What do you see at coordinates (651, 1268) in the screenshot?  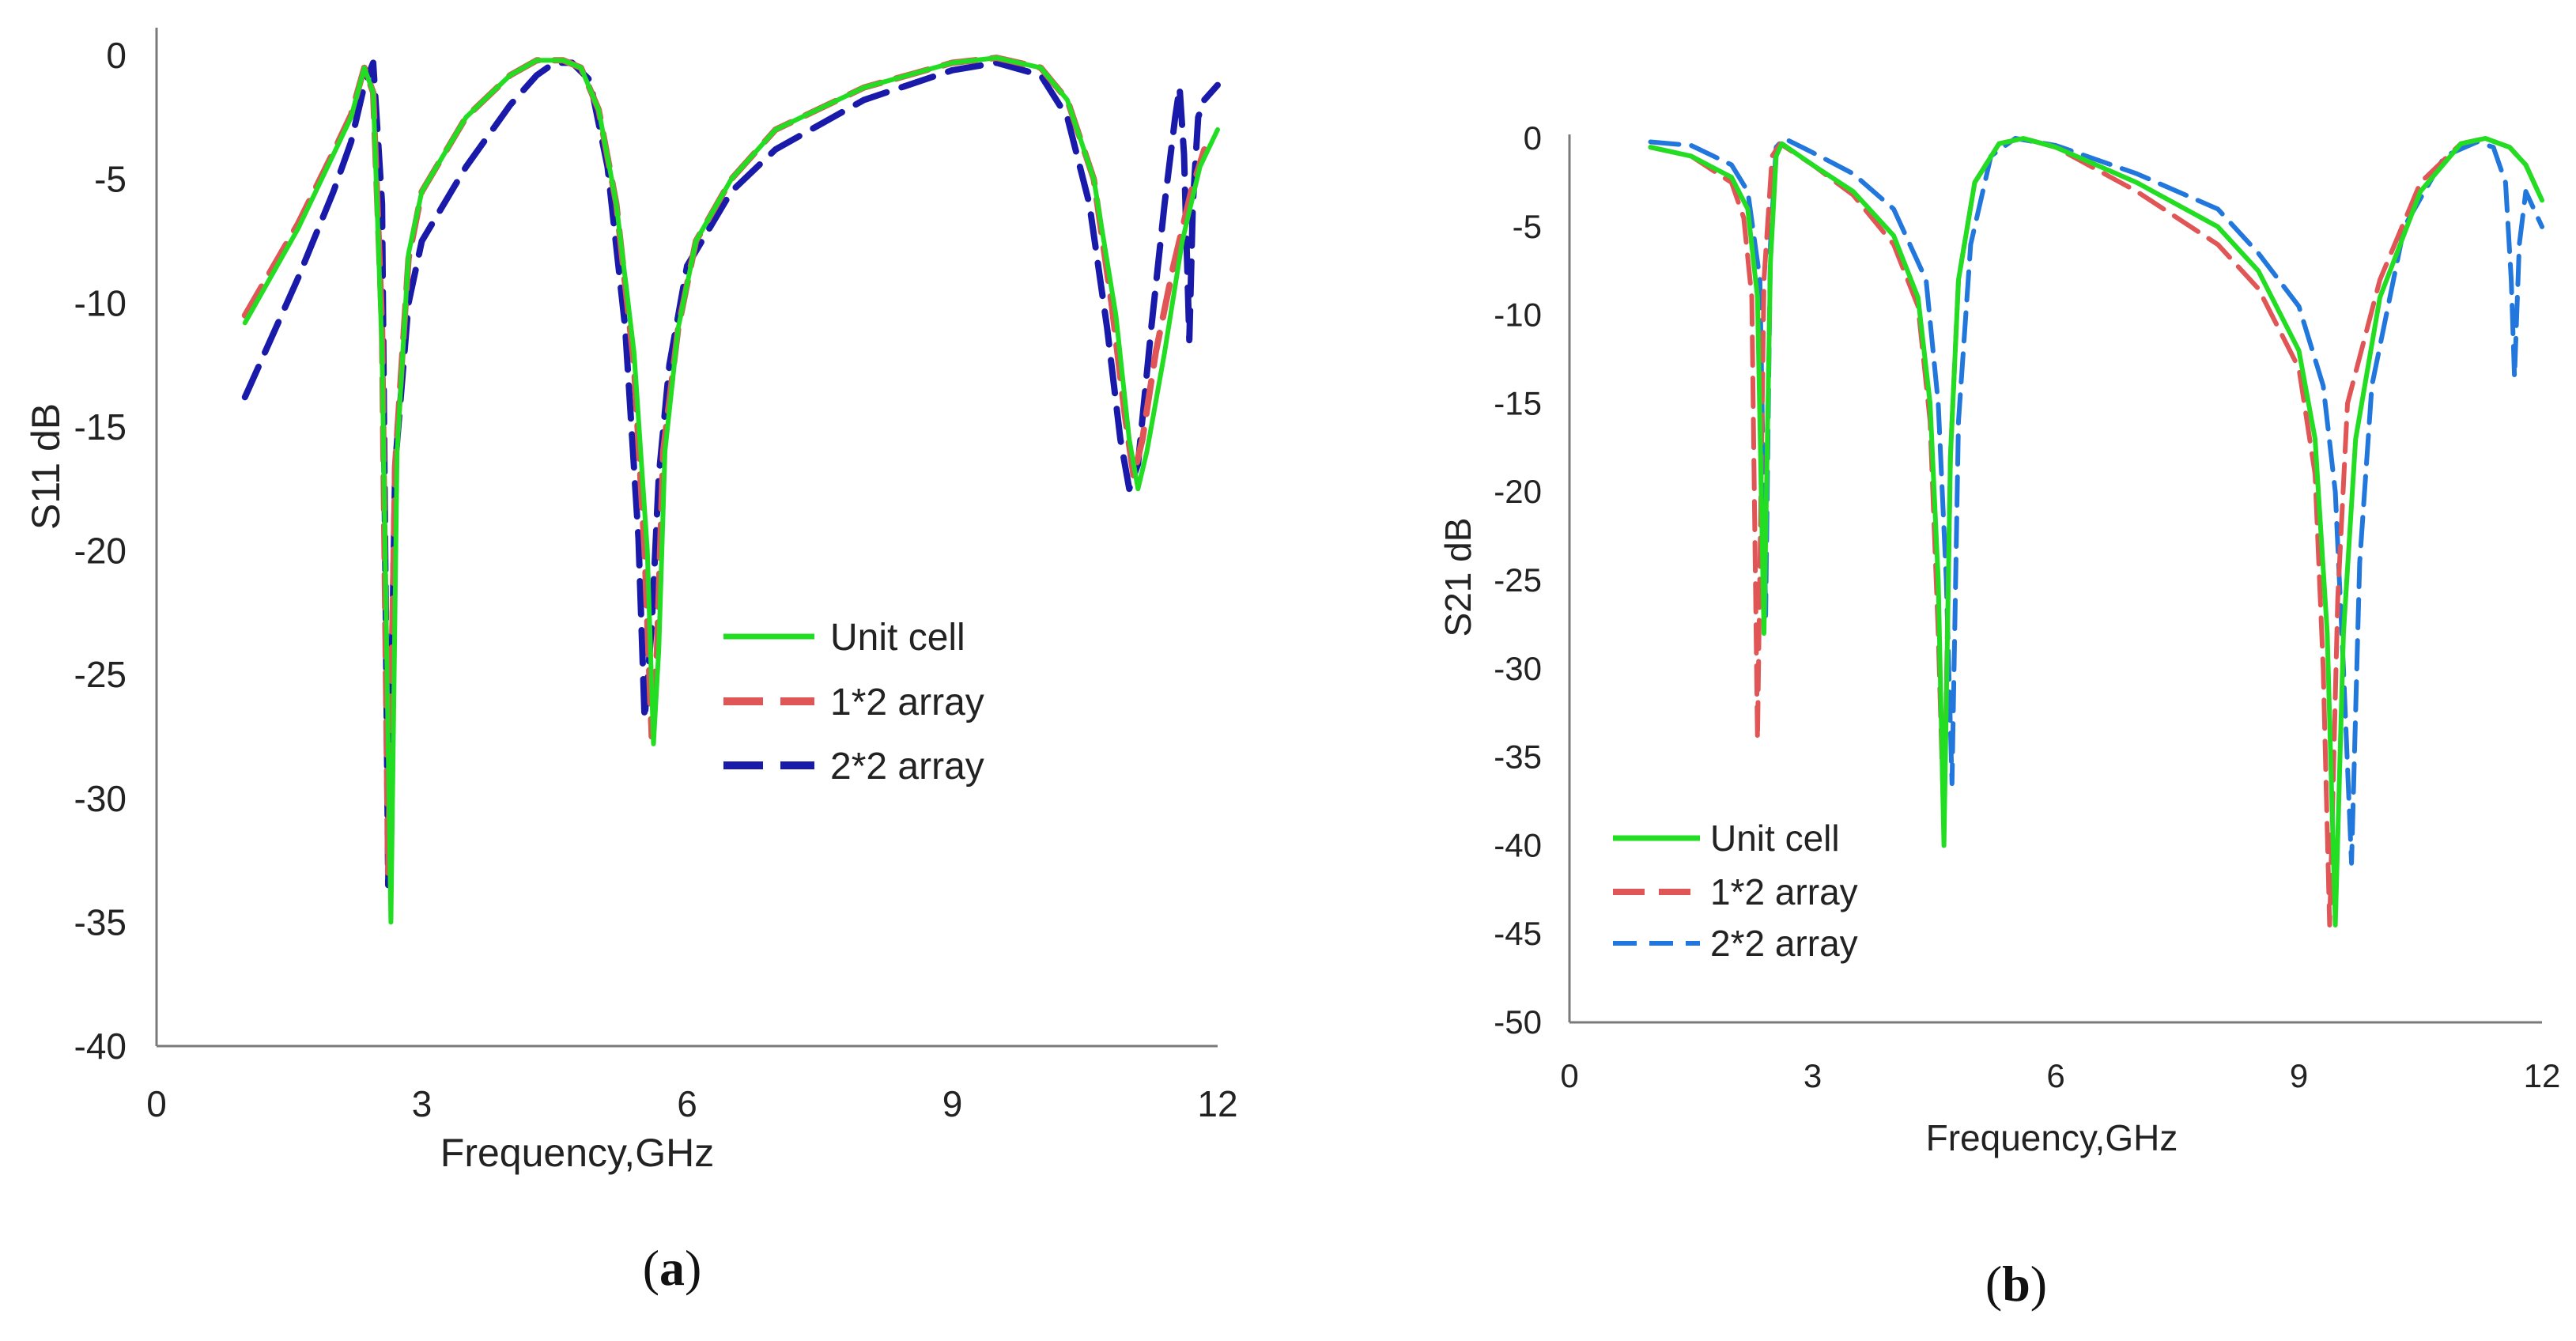 I see `caption-a-open: (` at bounding box center [651, 1268].